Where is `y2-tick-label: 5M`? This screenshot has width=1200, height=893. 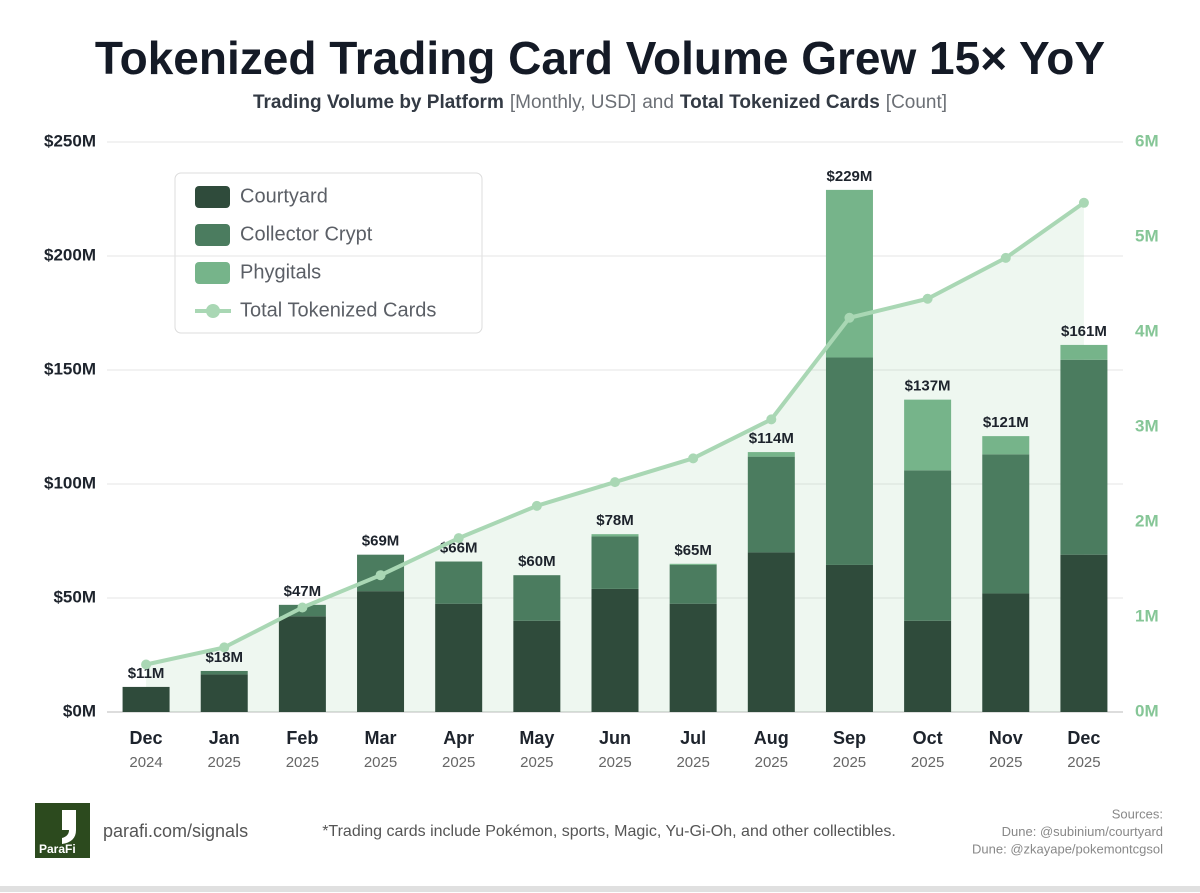 y2-tick-label: 5M is located at coordinates (1147, 235).